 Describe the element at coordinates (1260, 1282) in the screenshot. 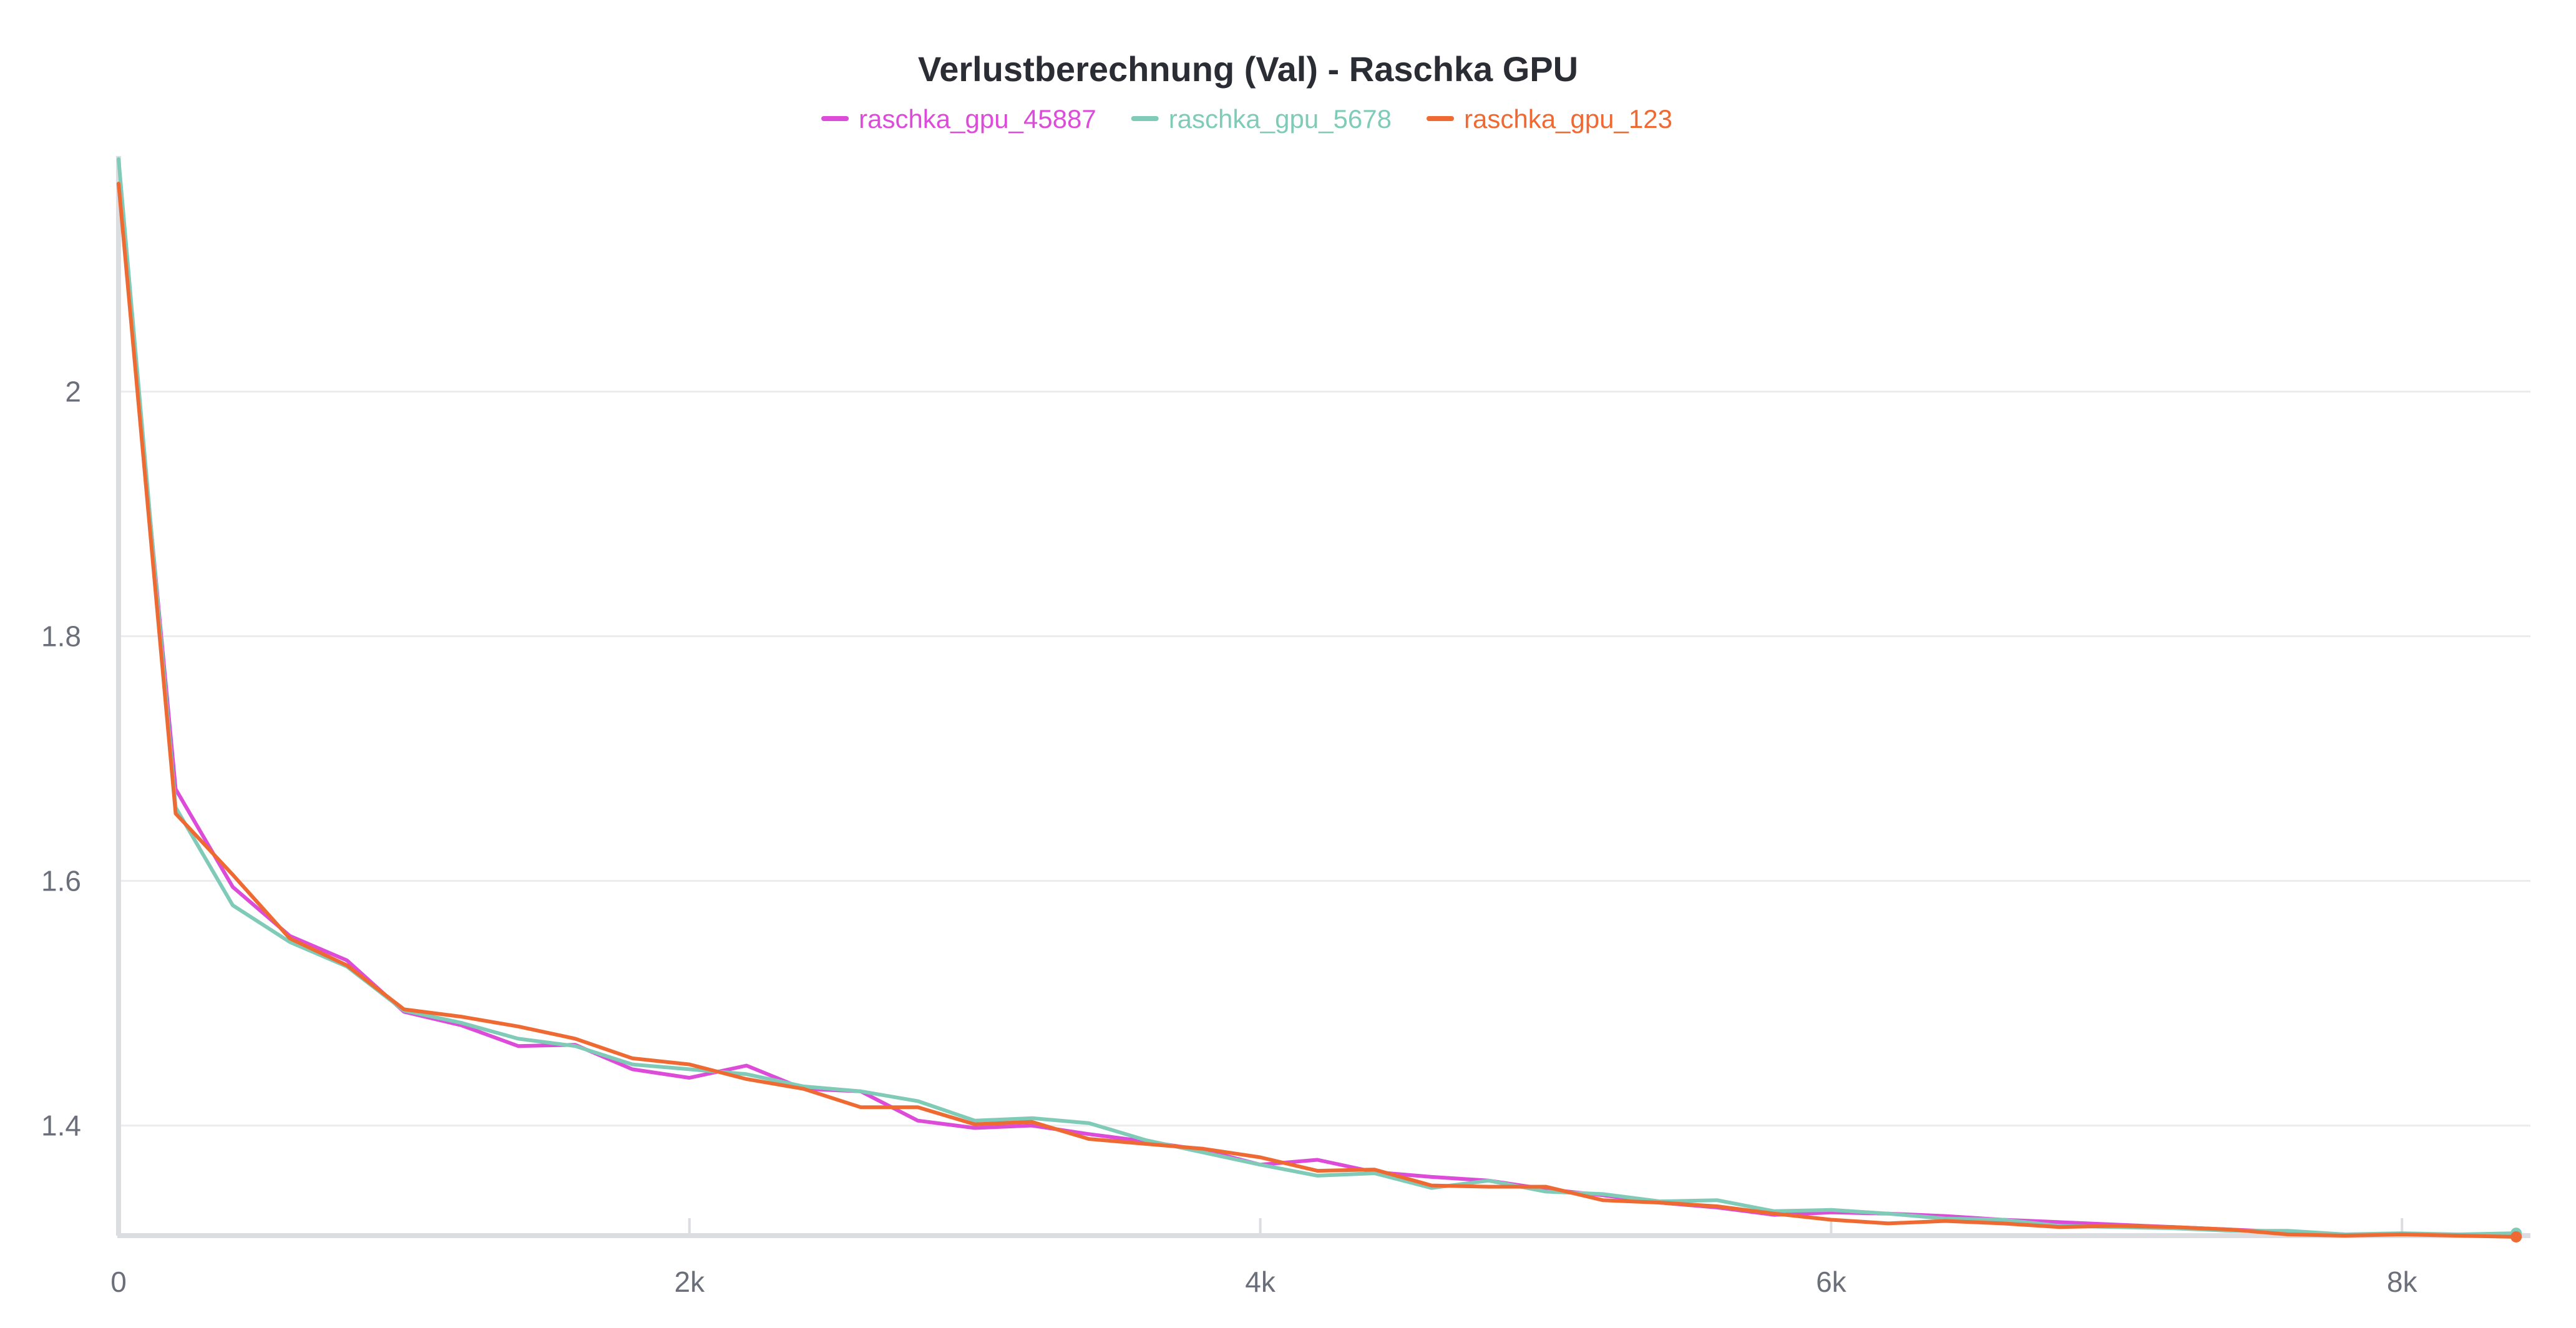

I see `x-tick-label: 4k` at that location.